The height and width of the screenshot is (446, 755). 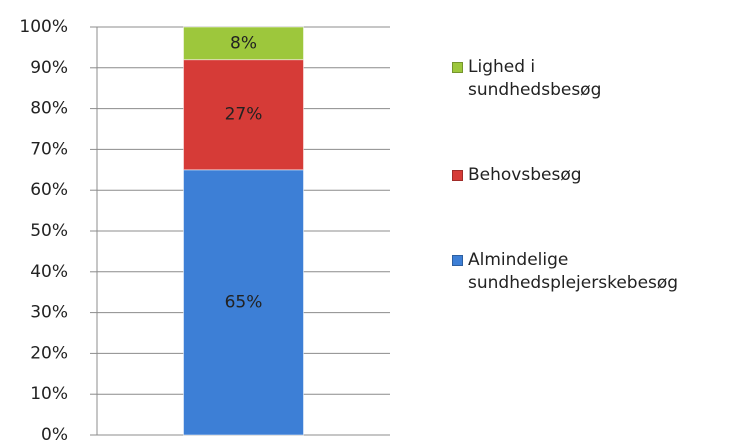 I want to click on legend-label: Behovsbesøg, so click(x=525, y=175).